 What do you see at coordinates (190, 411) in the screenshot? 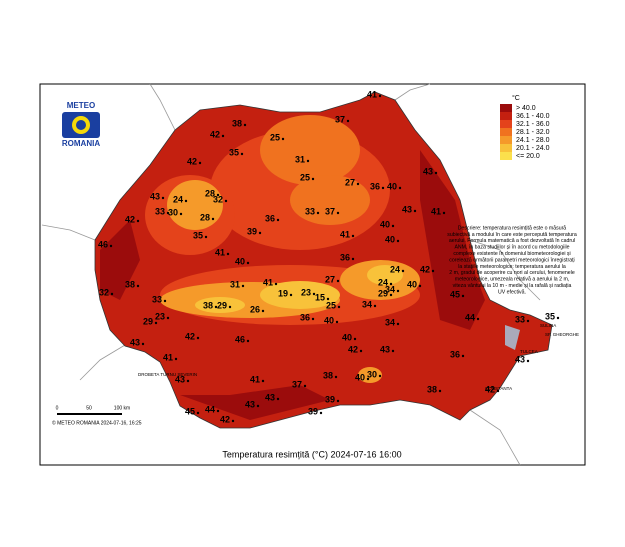
I see `station-value: 45` at bounding box center [190, 411].